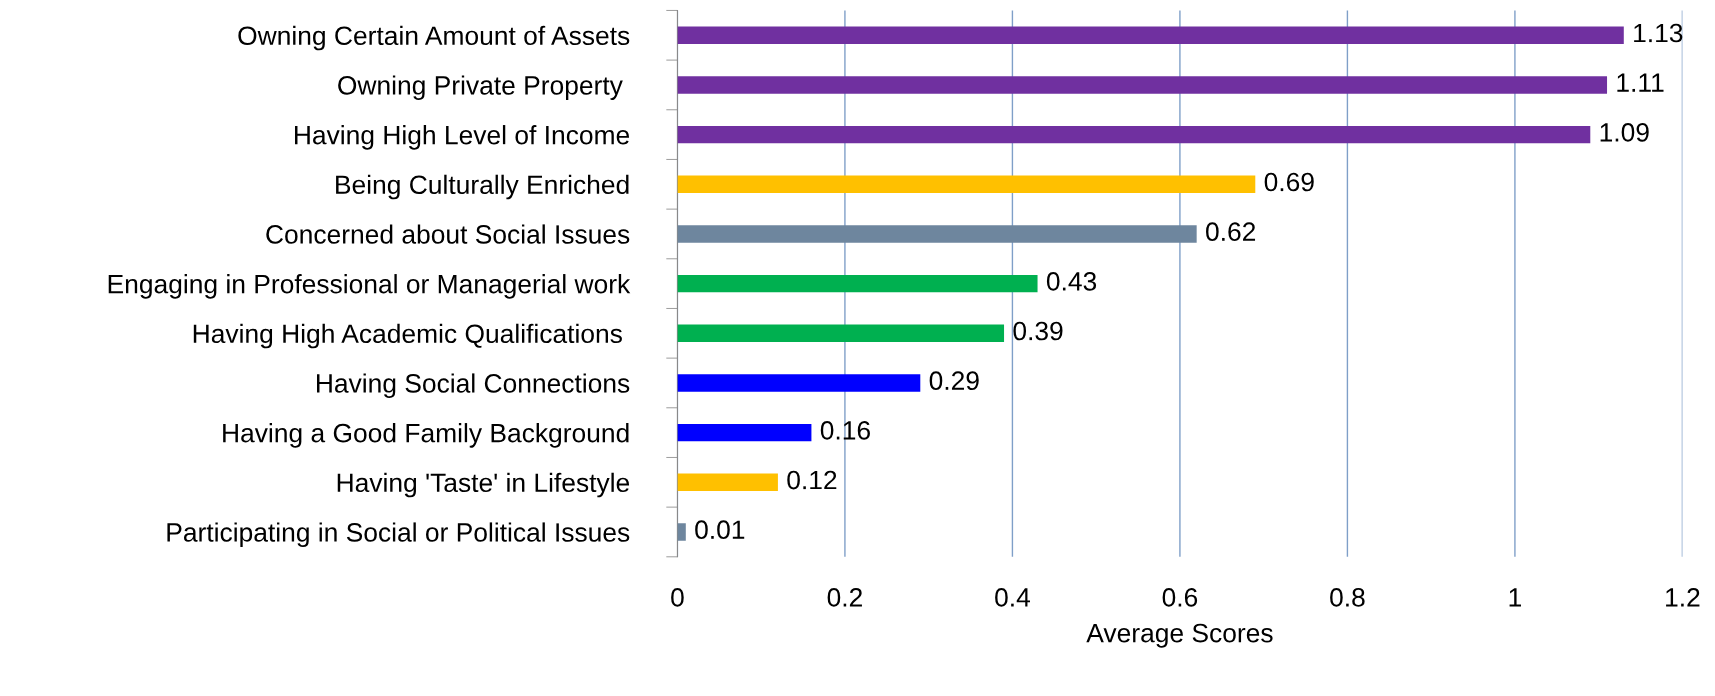  Describe the element at coordinates (1071, 281) in the screenshot. I see `data-label: 0.43` at that location.